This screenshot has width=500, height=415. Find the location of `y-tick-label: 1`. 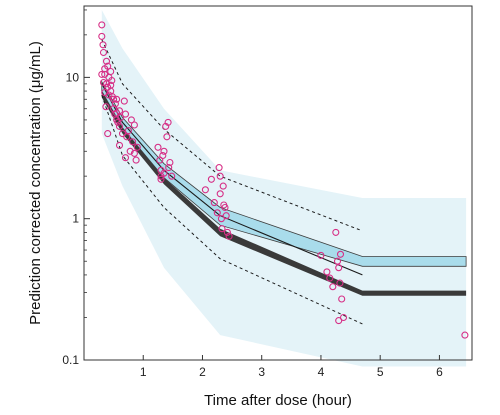

y-tick-label: 1 is located at coordinates (75, 219).